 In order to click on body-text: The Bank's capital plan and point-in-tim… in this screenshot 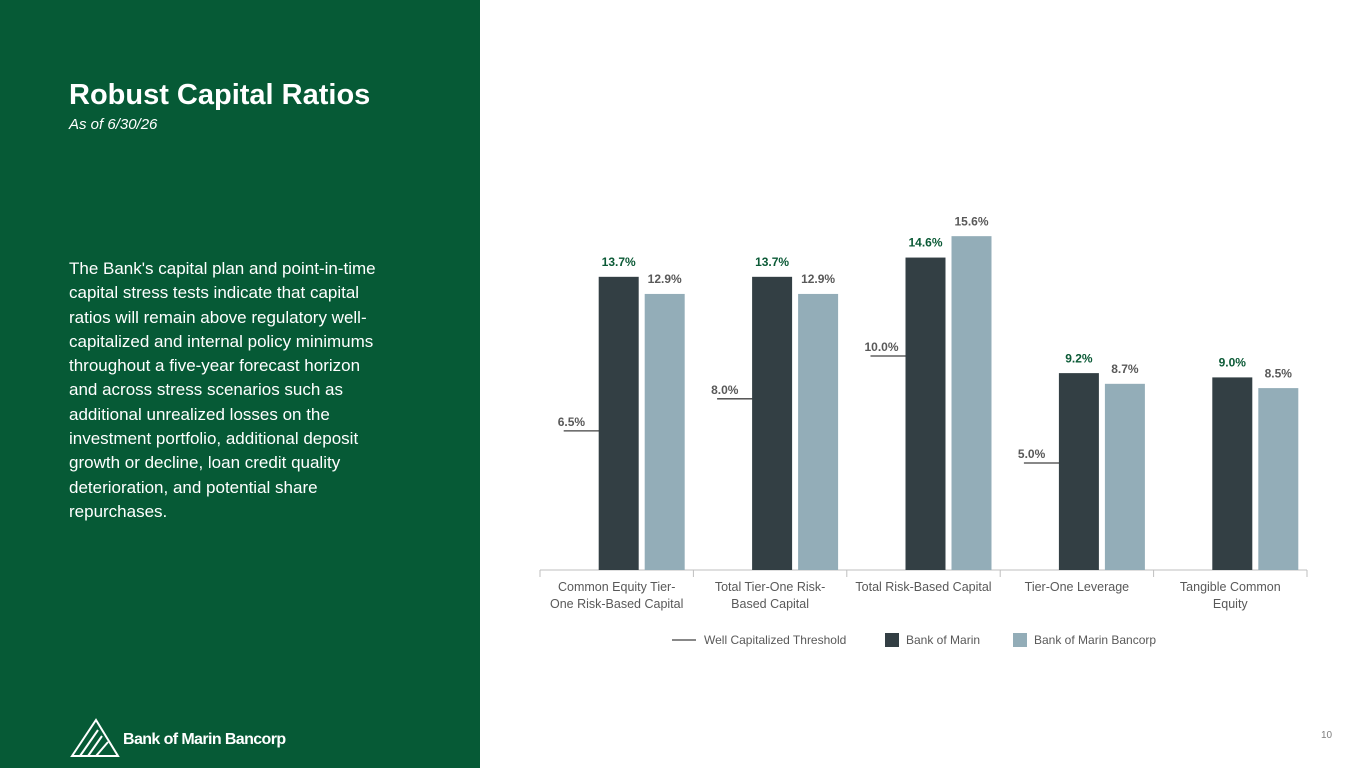, I will do `click(222, 390)`.